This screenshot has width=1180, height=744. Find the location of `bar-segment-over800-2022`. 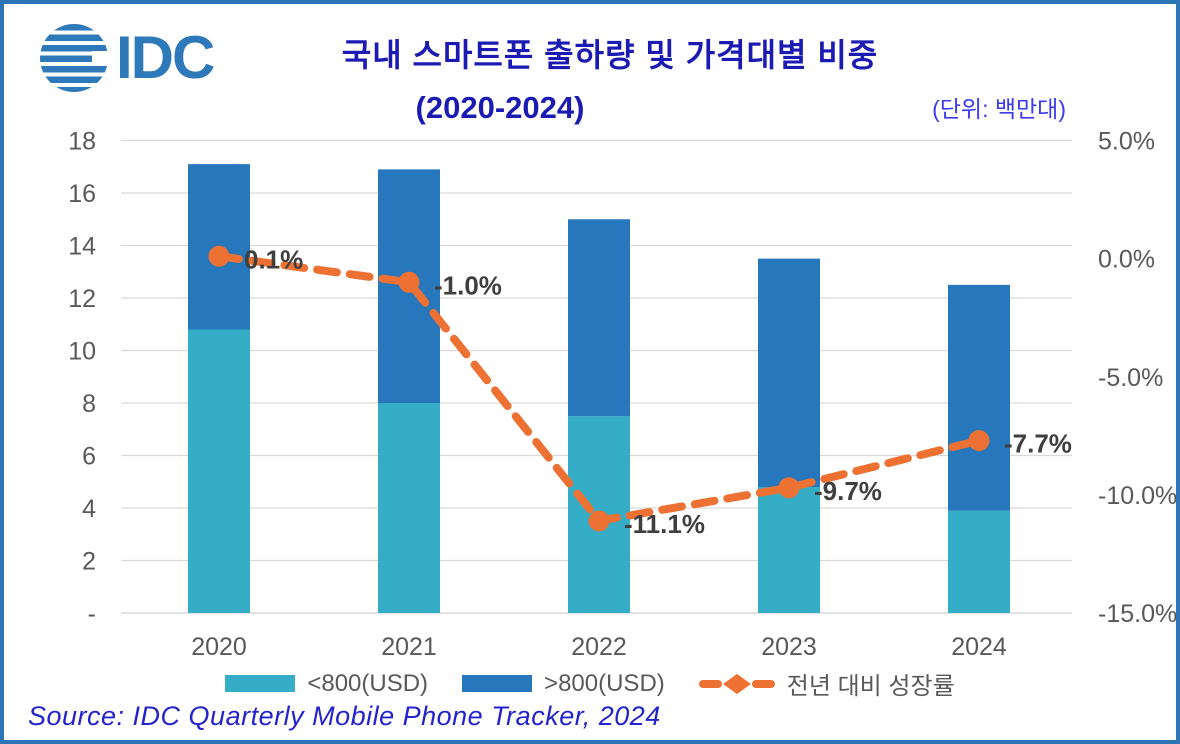

bar-segment-over800-2022 is located at coordinates (599, 318).